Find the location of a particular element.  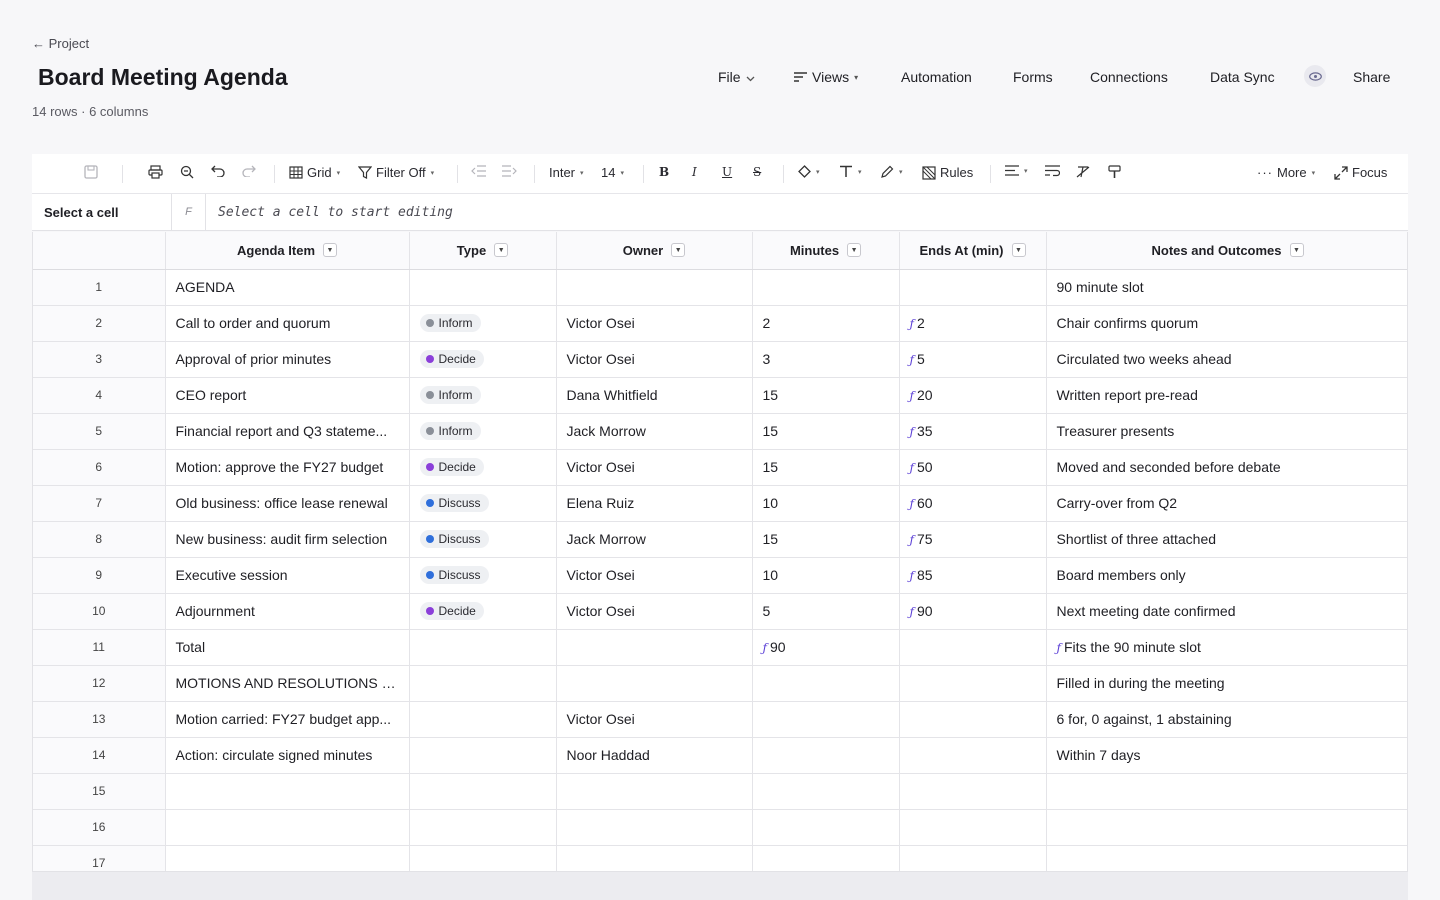

row-number: 4 is located at coordinates (99, 395).